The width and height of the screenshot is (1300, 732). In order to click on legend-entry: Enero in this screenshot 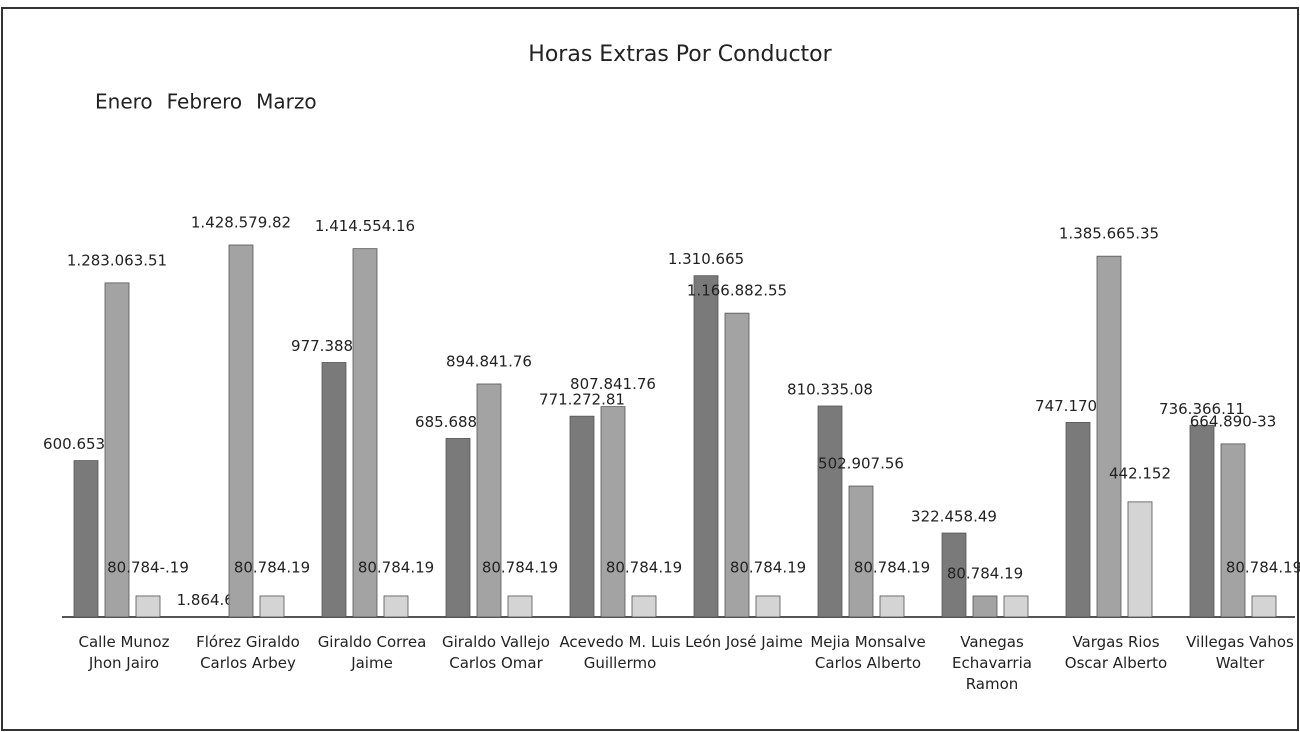, I will do `click(124, 102)`.